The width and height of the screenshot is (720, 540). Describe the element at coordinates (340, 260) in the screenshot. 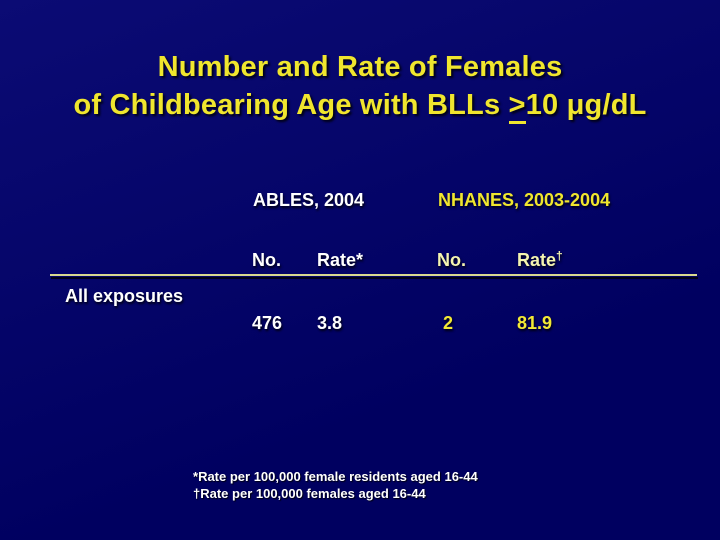

I see `col-header-ables-rate: Rate*` at that location.